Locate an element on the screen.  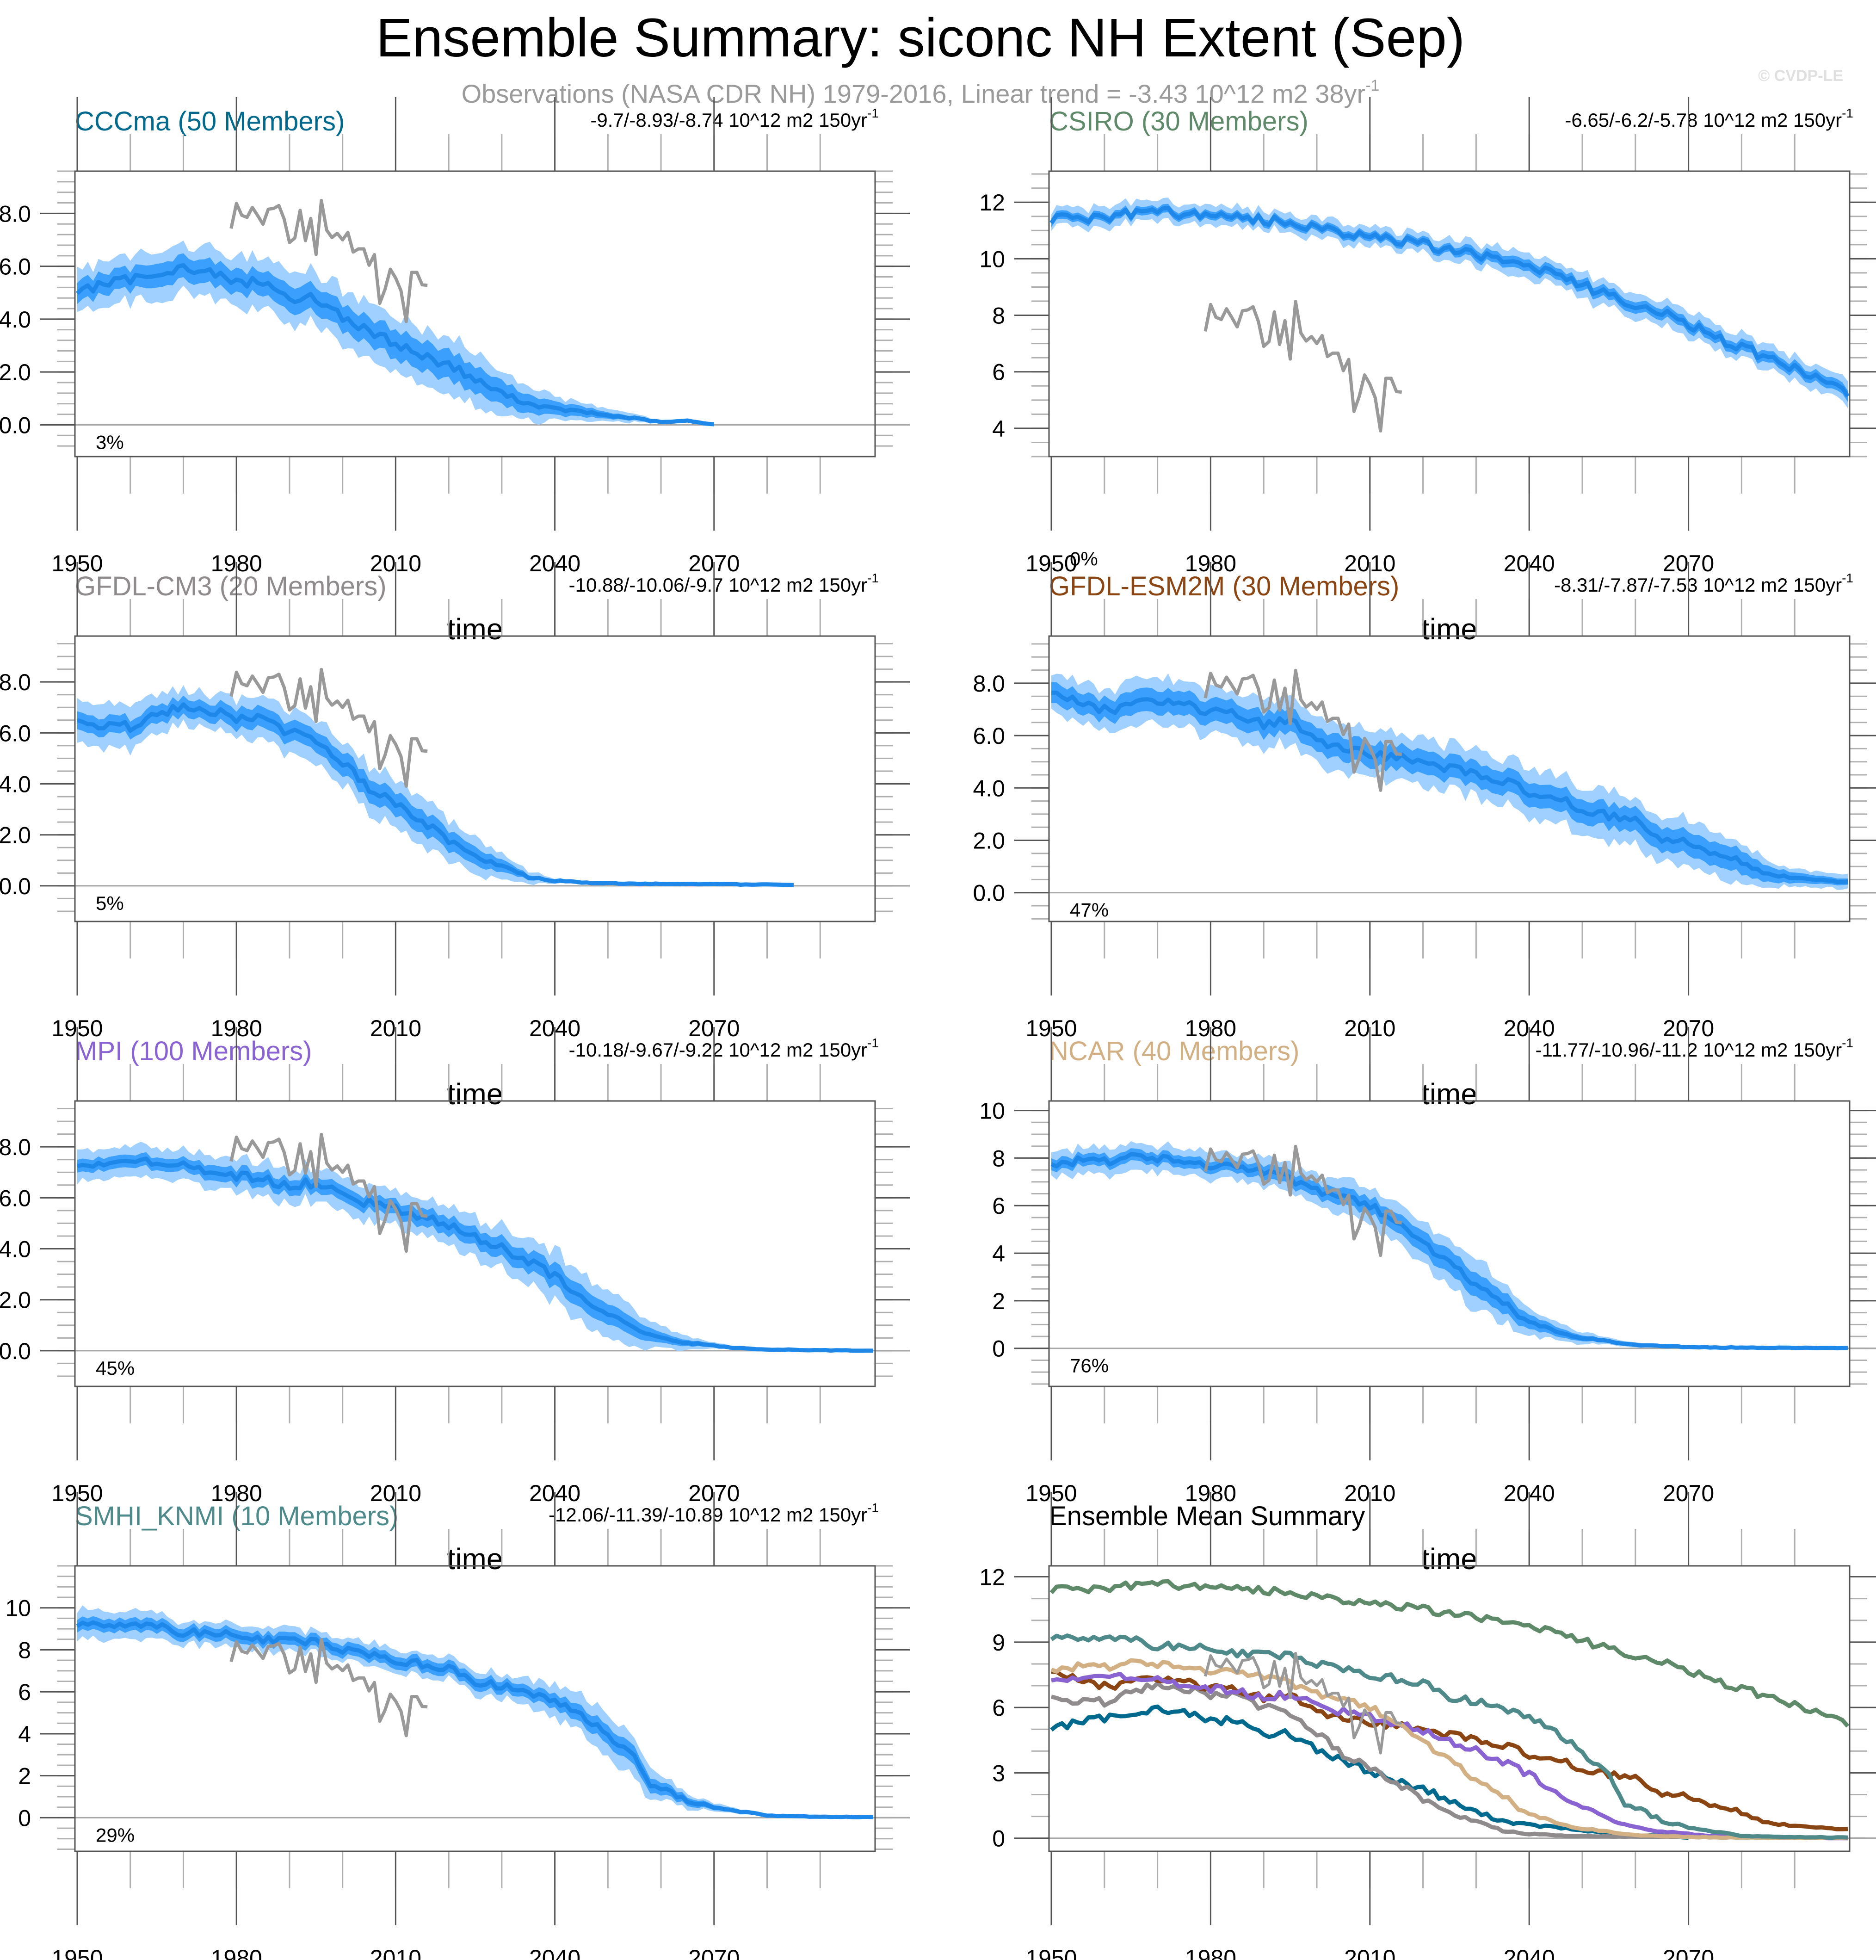
trend-label-text: -6.65/-6.2/-5.78 10^12 m2 150yr is located at coordinates (1703, 120).